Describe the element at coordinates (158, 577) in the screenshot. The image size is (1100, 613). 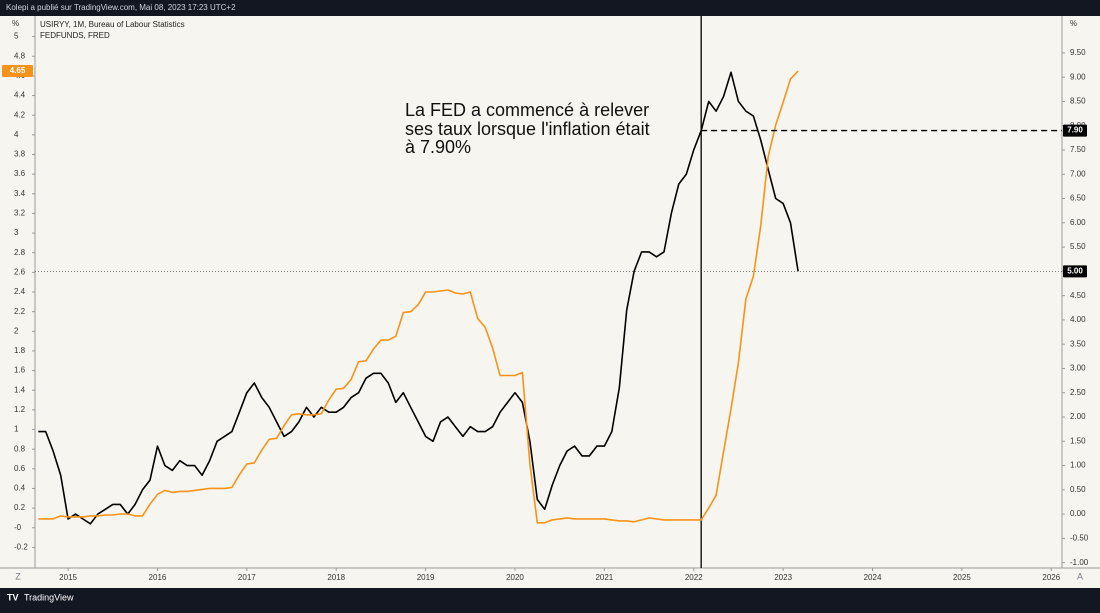
I see `x-tick-label: 2016` at that location.